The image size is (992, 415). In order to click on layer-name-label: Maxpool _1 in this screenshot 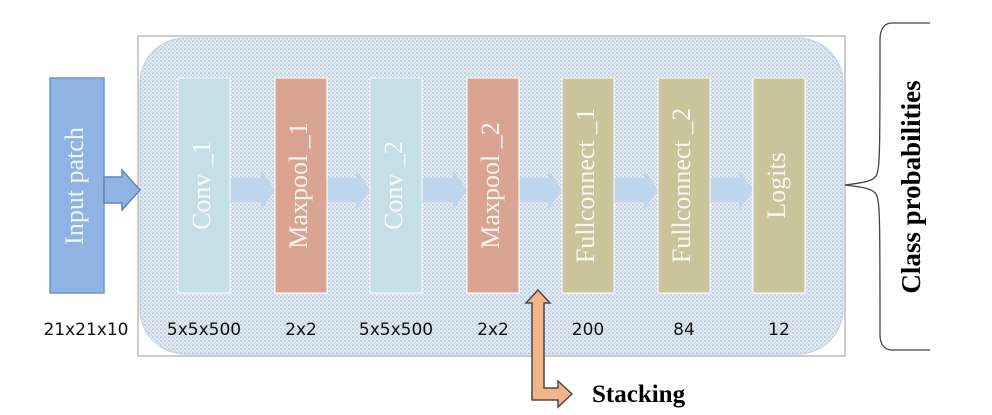, I will do `click(298, 185)`.